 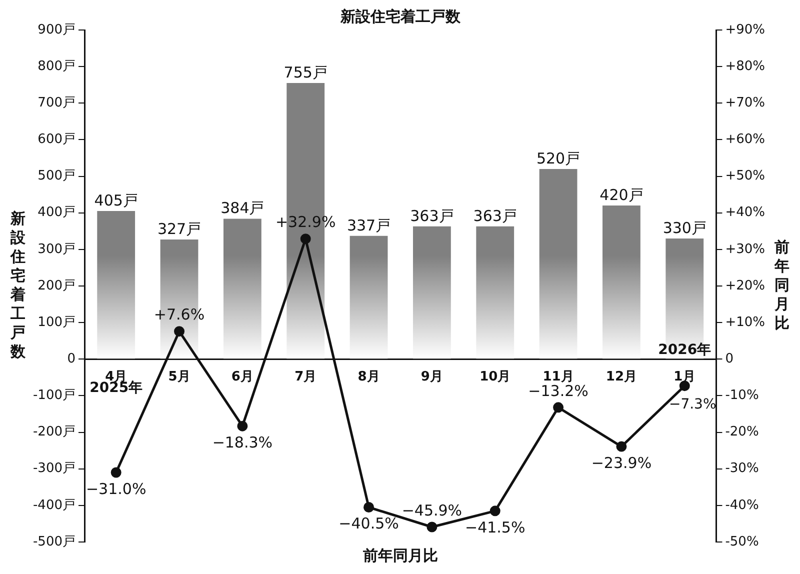 What do you see at coordinates (57, 176) in the screenshot?
I see `y-tick-label: 500戸` at bounding box center [57, 176].